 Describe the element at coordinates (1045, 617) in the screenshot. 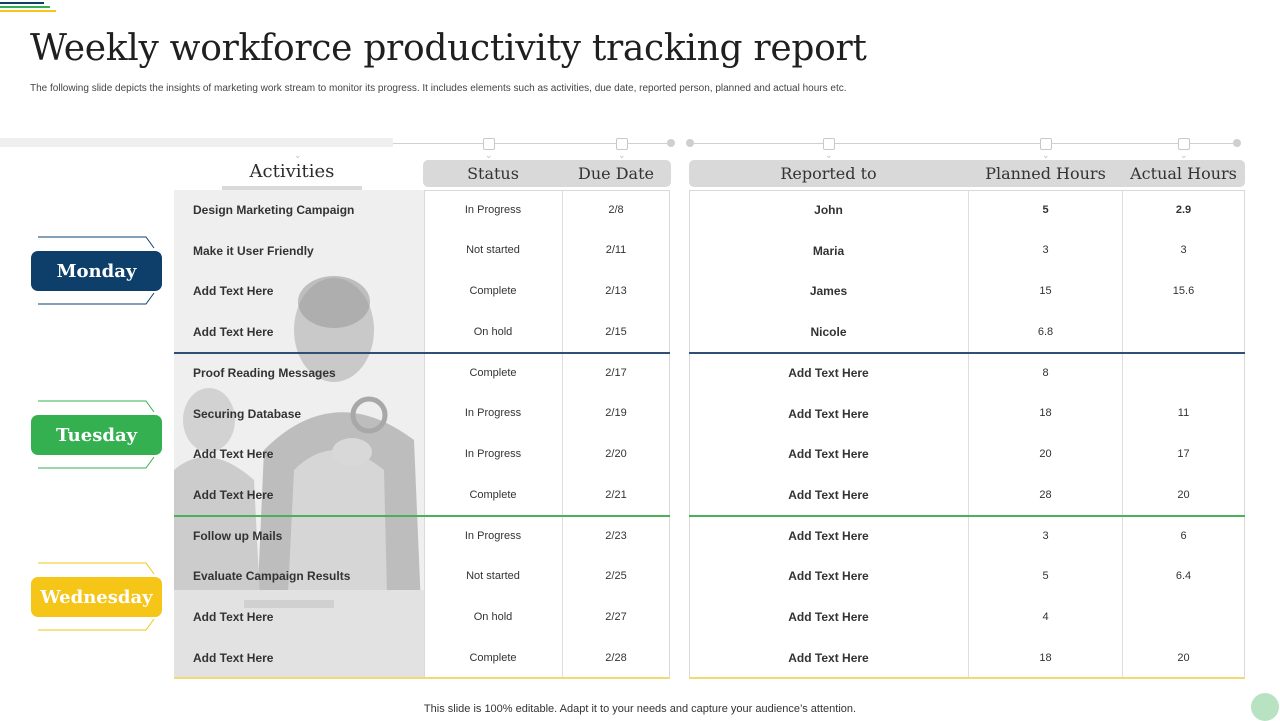

I see `planned-hours-cell: 4` at that location.